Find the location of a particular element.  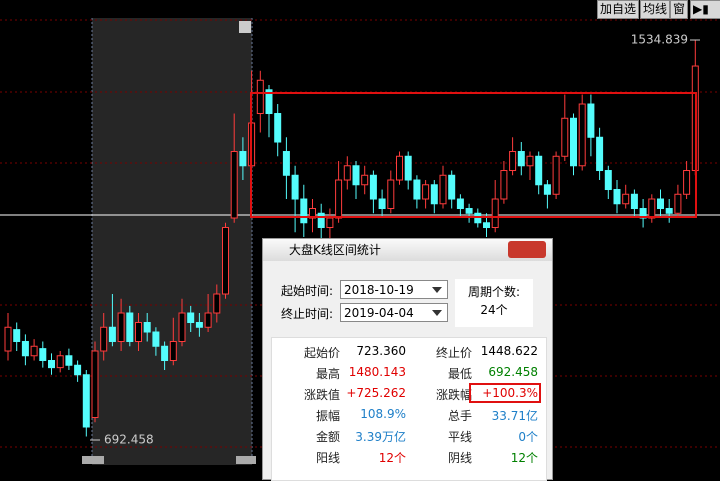

stat-value: 33.71亿 is located at coordinates (514, 416).